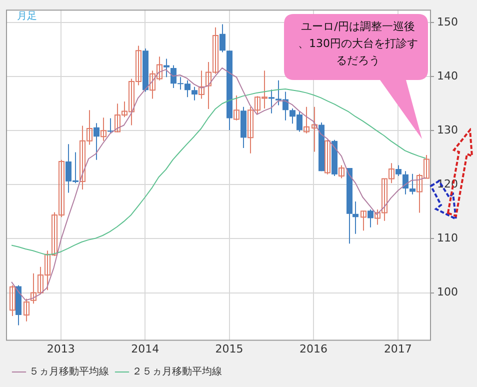 The height and width of the screenshot is (387, 477). What do you see at coordinates (145, 349) in the screenshot?
I see `x-tick-label: 2014` at bounding box center [145, 349].